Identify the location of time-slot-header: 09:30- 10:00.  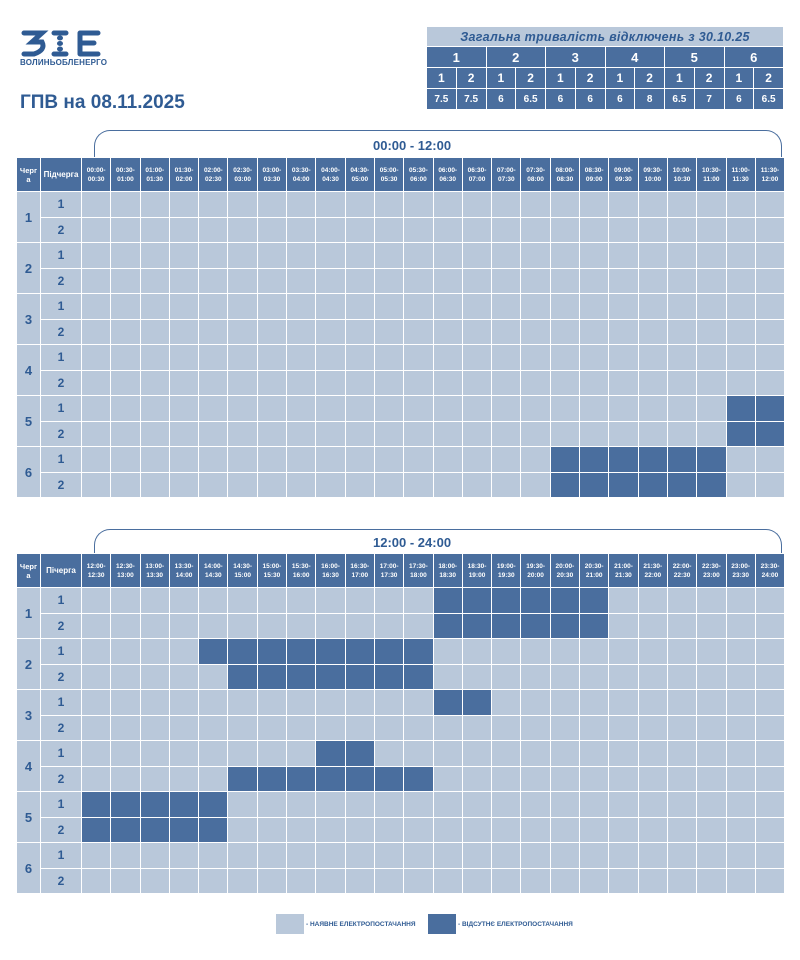
(652, 174).